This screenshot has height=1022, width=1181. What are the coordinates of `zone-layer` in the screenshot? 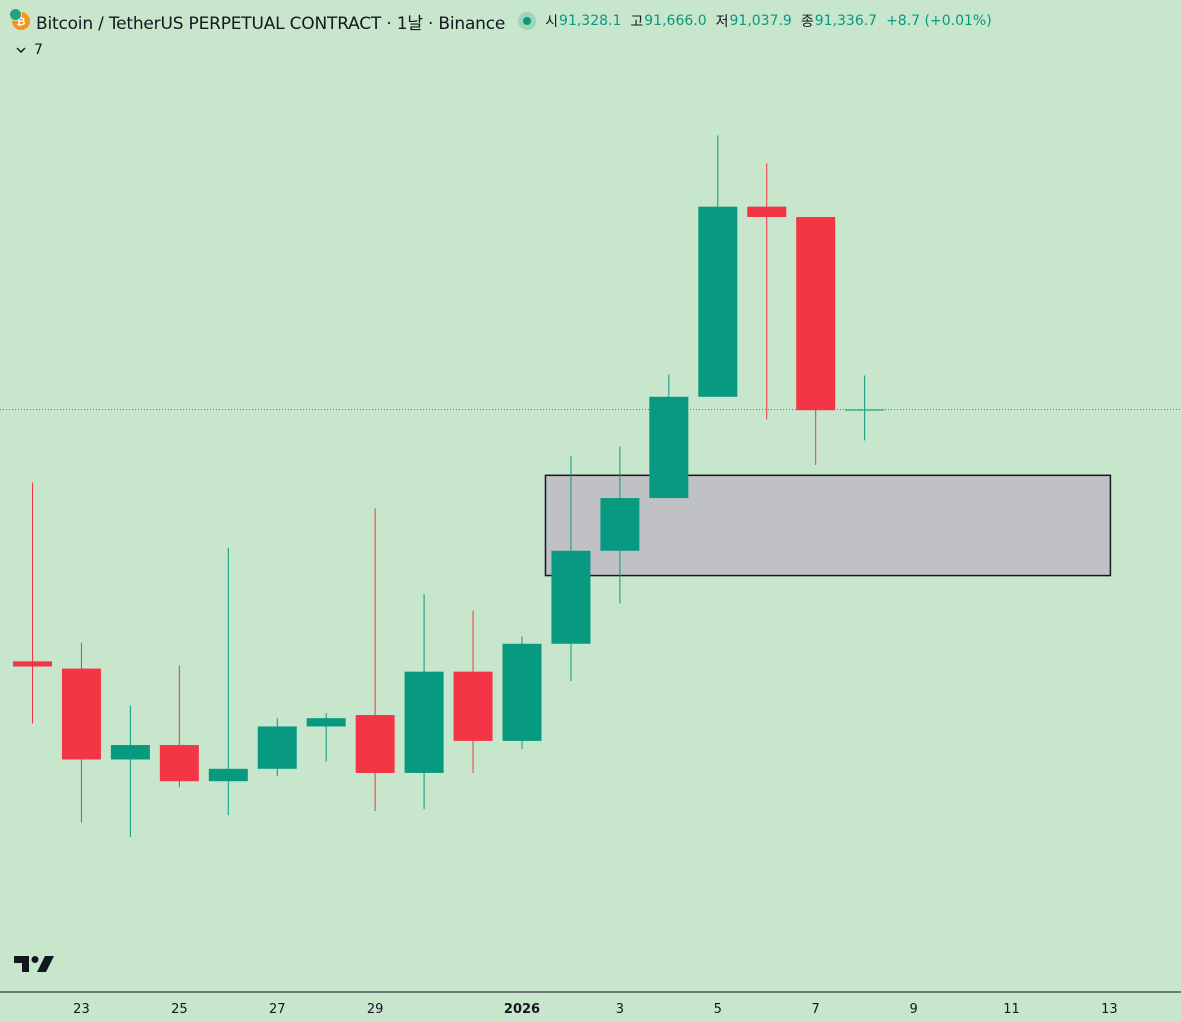 It's located at (828, 525).